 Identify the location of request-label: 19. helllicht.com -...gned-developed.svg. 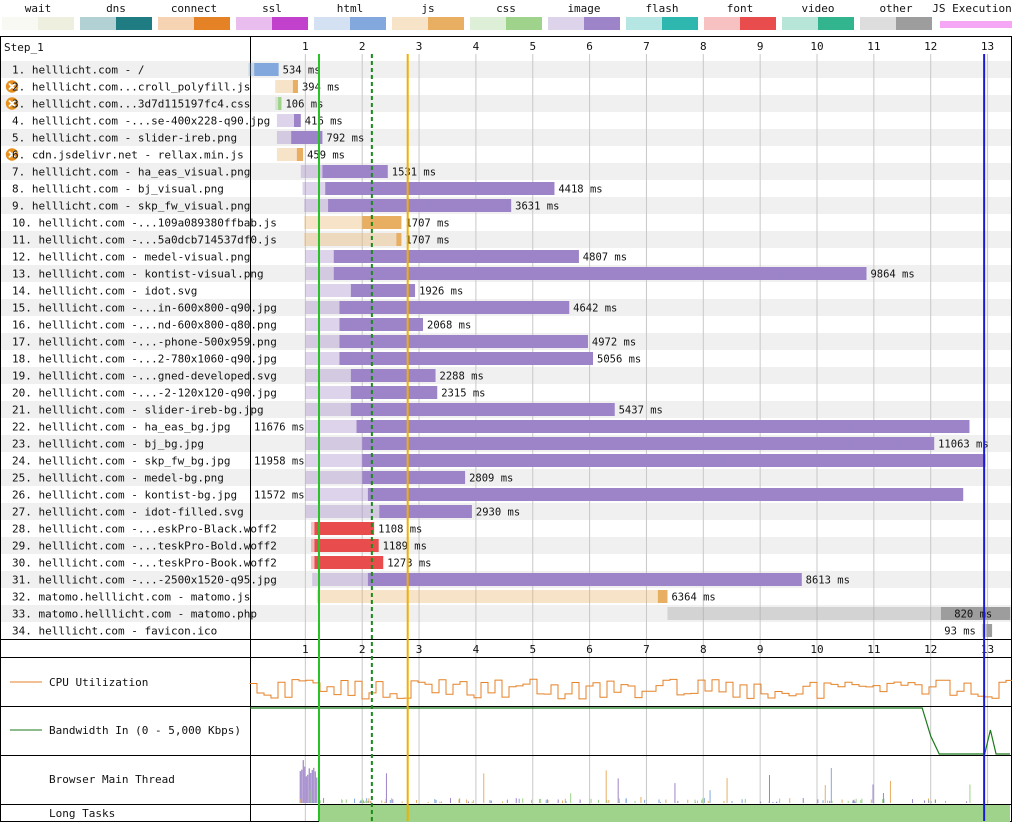
(144, 376).